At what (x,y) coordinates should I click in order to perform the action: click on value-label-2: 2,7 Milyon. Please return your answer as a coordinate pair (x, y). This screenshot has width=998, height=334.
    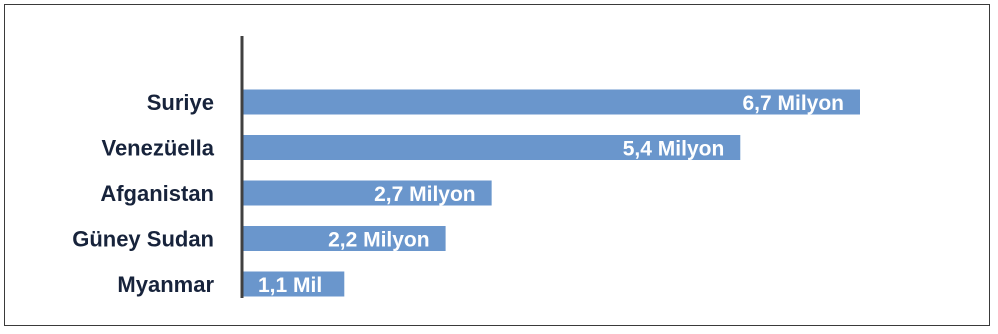
    Looking at the image, I should click on (425, 194).